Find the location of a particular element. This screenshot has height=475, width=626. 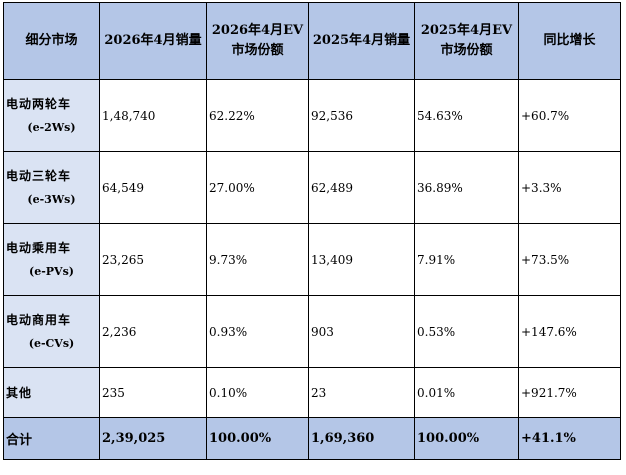

table-row: 其他 235 0.10% 23 0.01% +921.7% is located at coordinates (312, 392).